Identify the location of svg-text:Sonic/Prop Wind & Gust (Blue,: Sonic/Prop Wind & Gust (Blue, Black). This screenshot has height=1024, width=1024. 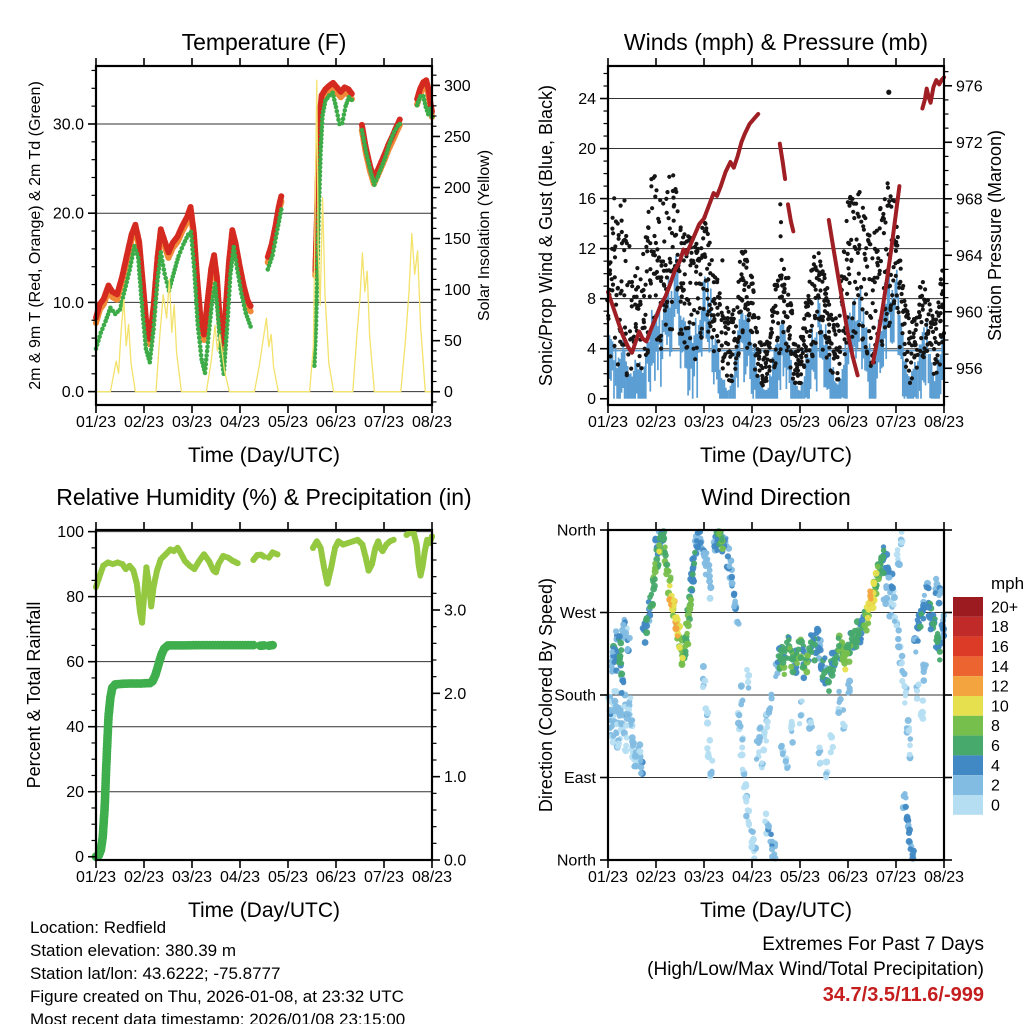
(546, 235).